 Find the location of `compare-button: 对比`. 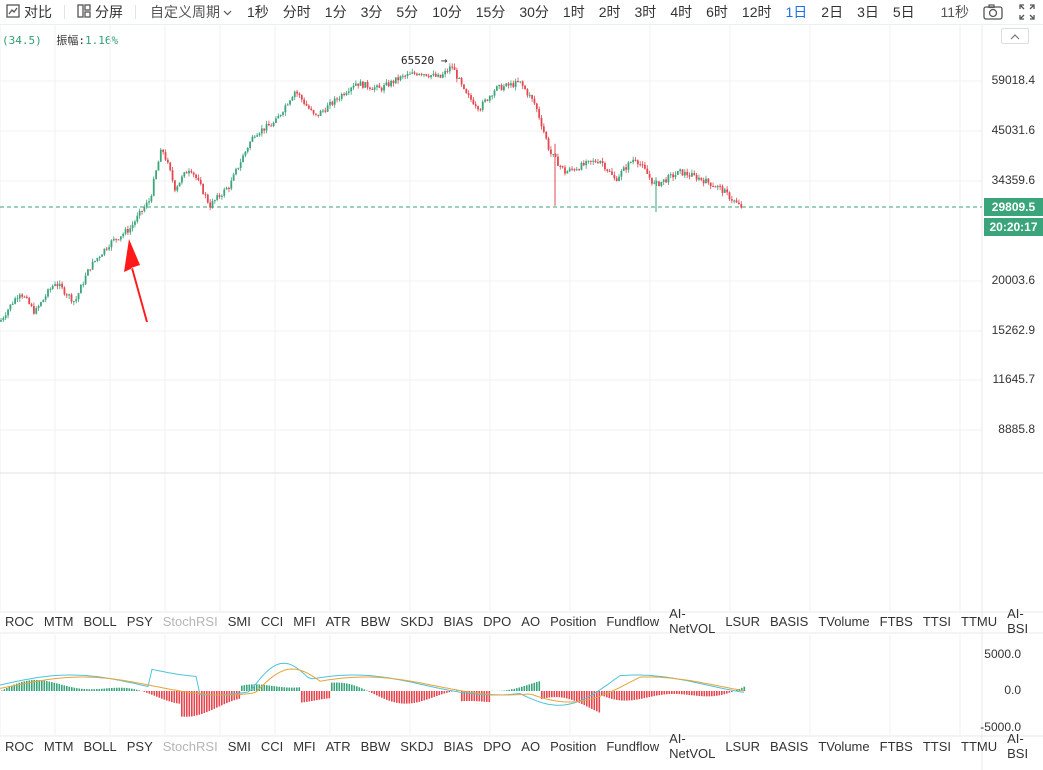

compare-button: 对比 is located at coordinates (29, 12).